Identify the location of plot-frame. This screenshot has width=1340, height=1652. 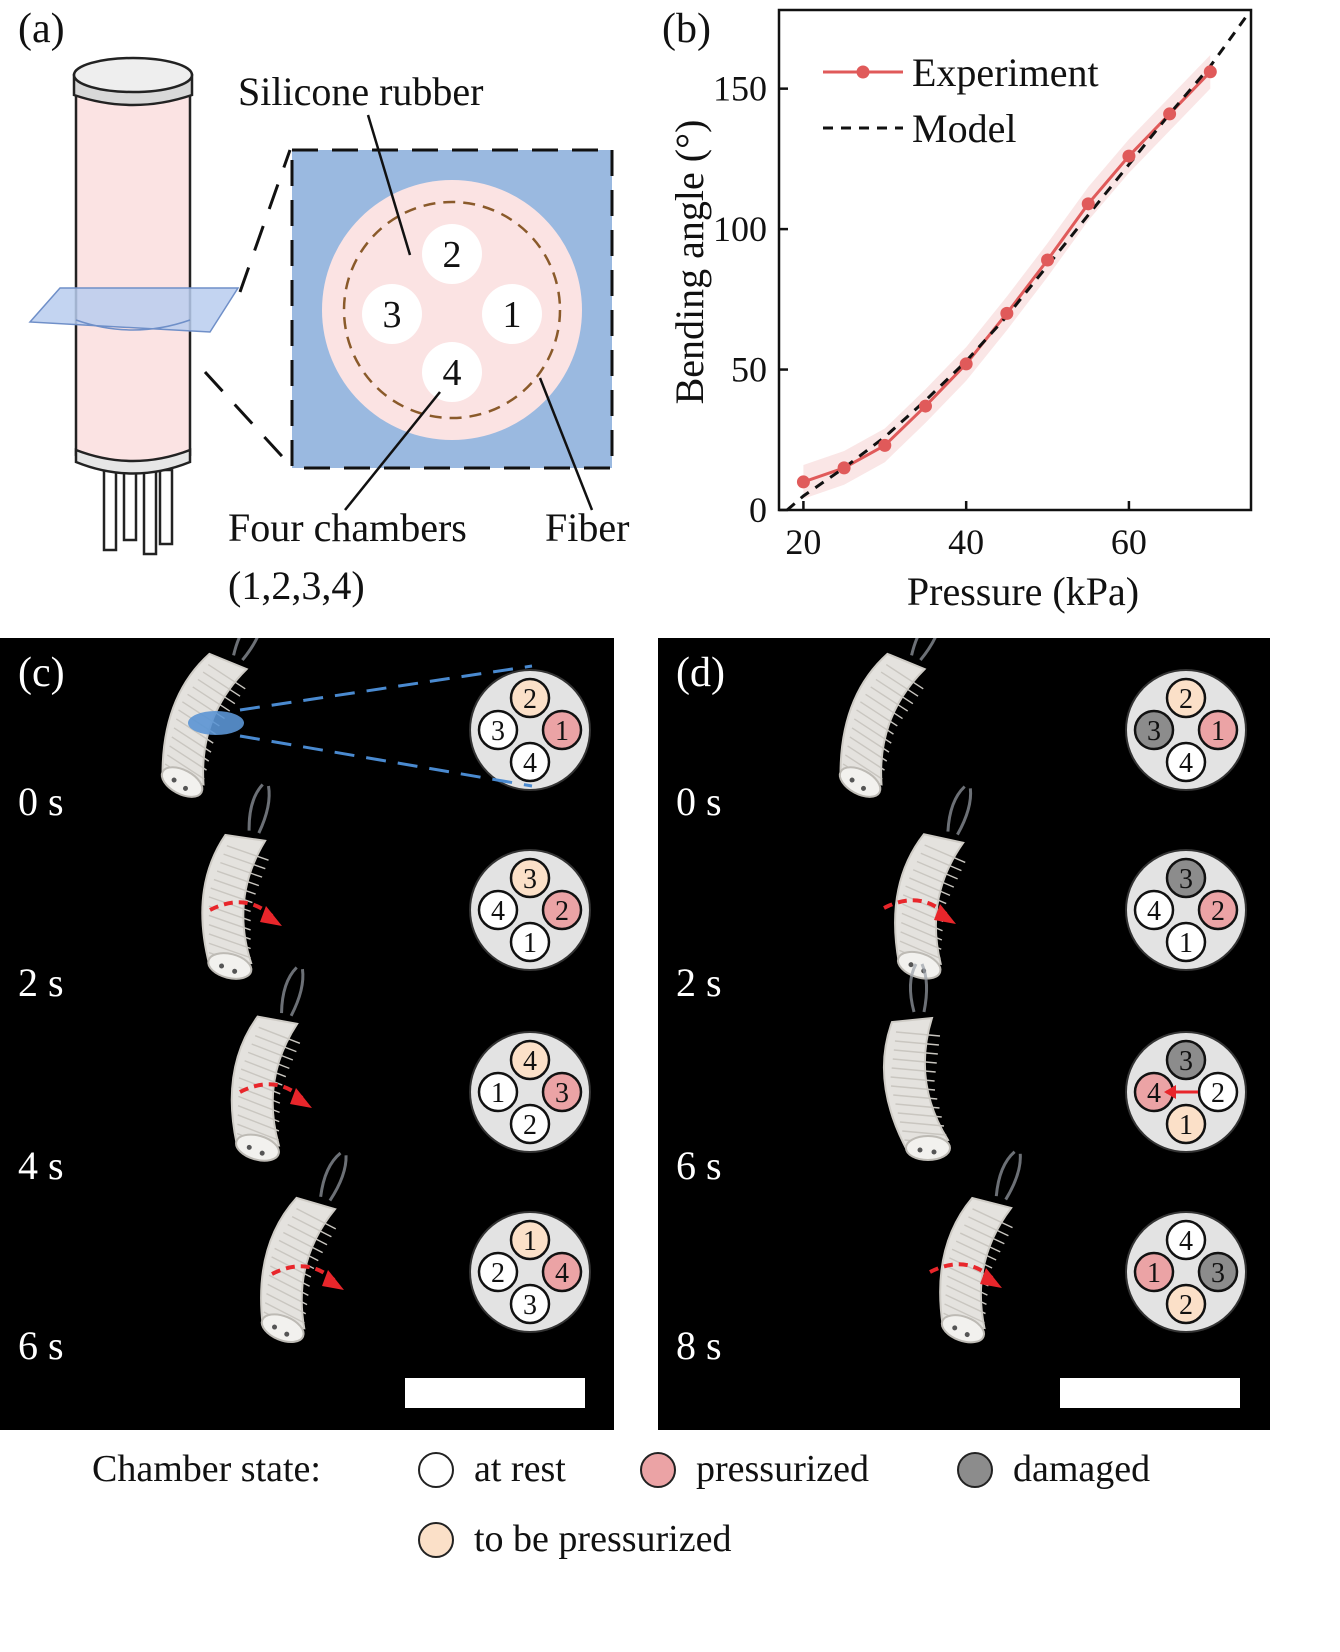
(1015, 260).